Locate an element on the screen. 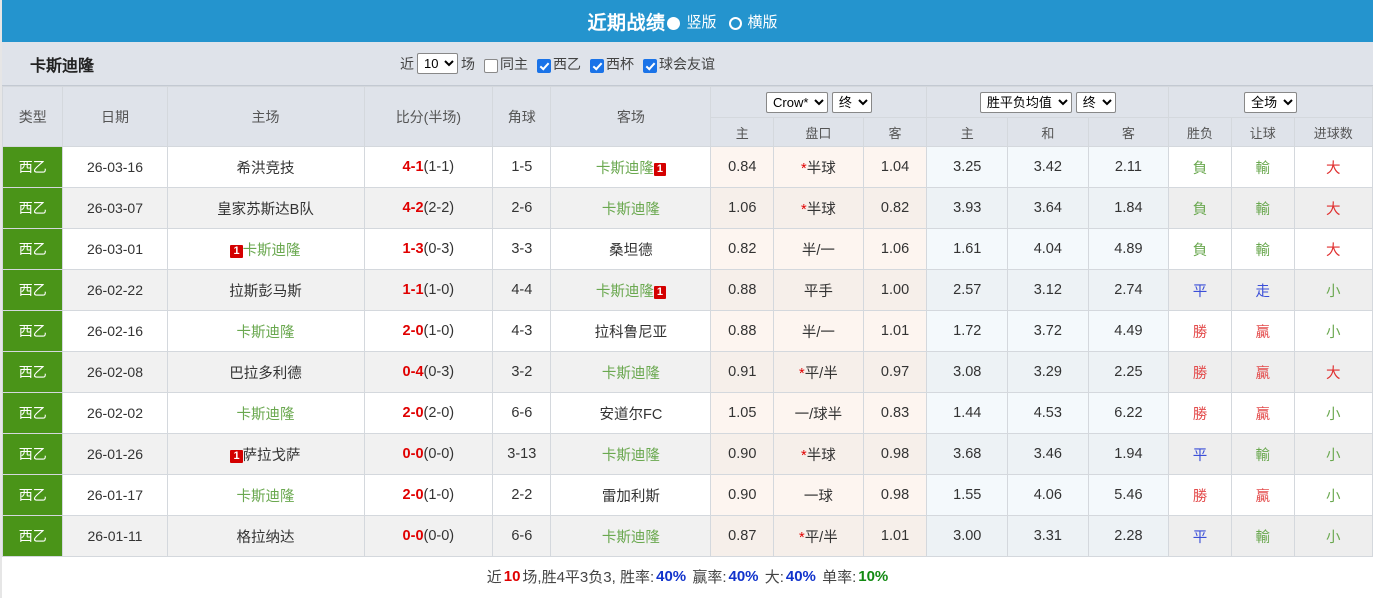  cell-score: 1-3(0-3) is located at coordinates (428, 249).